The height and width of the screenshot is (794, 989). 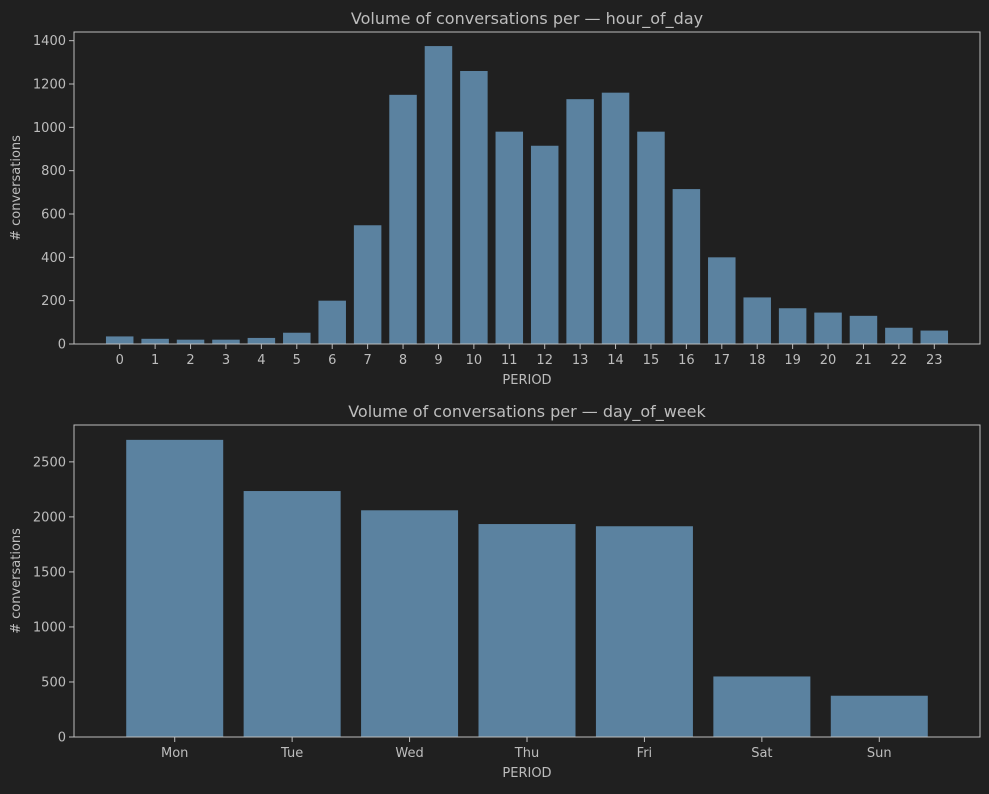 I want to click on x-tick-label: 7, so click(x=367, y=360).